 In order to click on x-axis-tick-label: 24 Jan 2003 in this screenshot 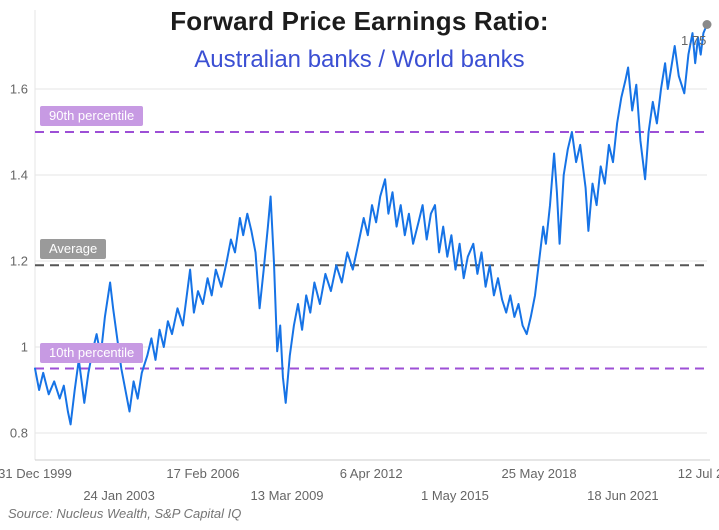, I will do `click(119, 495)`.